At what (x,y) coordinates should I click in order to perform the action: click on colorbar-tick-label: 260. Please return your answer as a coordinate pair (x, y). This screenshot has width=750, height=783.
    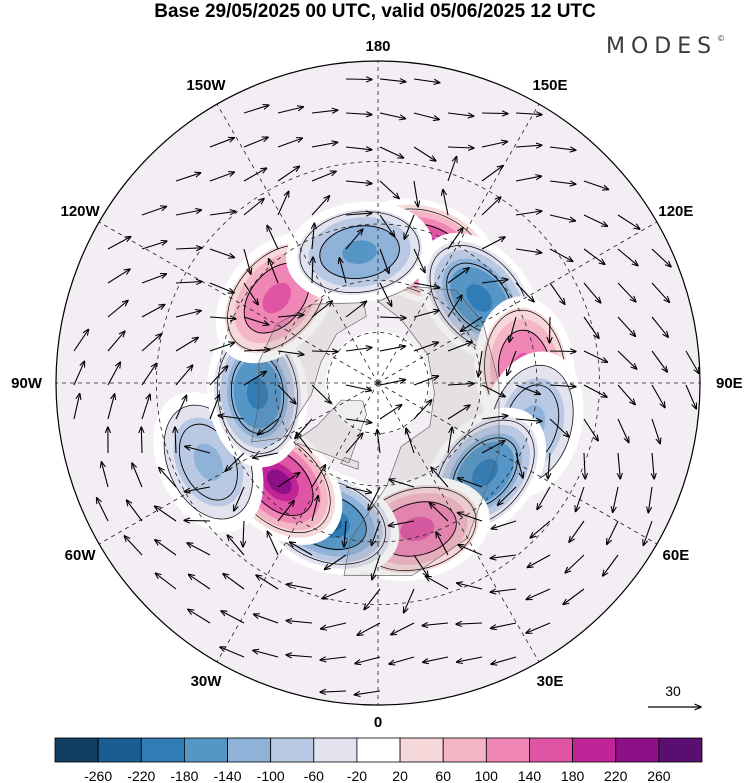
    Looking at the image, I should click on (659, 775).